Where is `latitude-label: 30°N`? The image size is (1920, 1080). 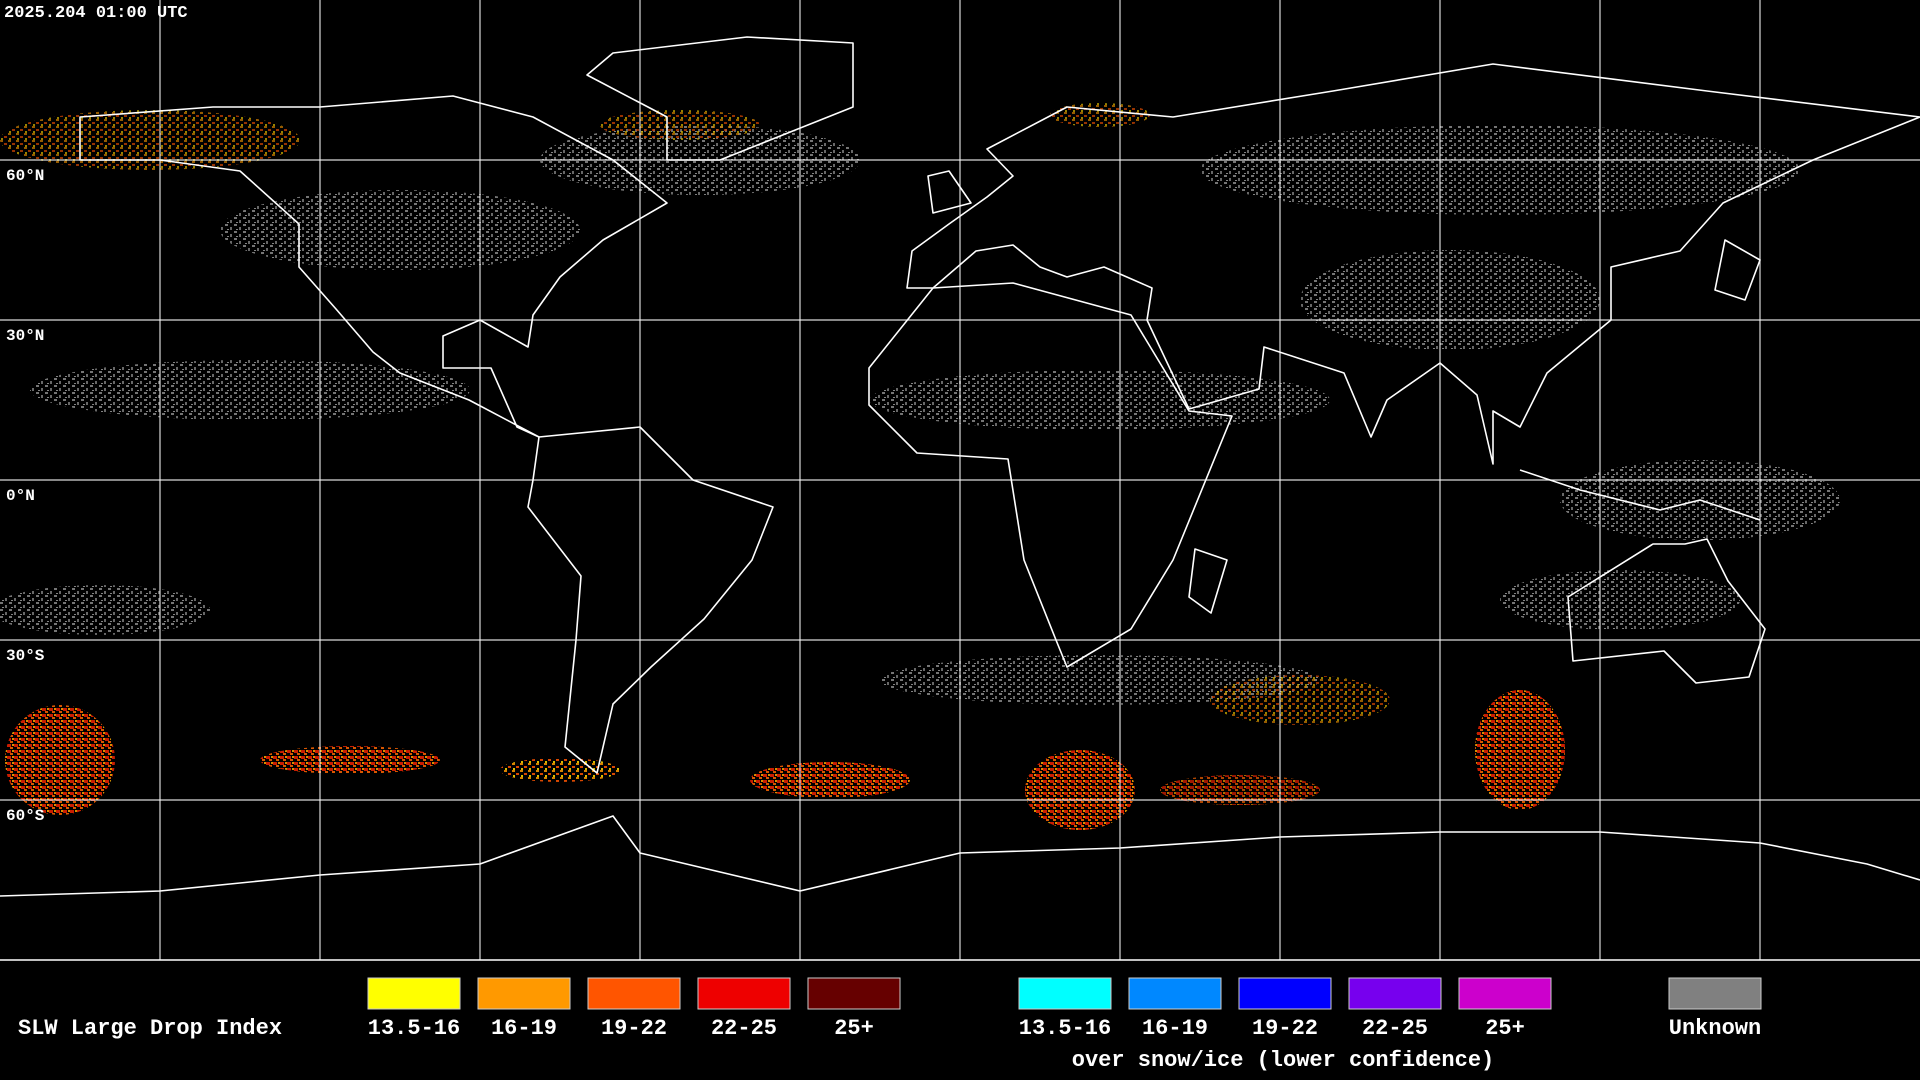 latitude-label: 30°N is located at coordinates (25, 336).